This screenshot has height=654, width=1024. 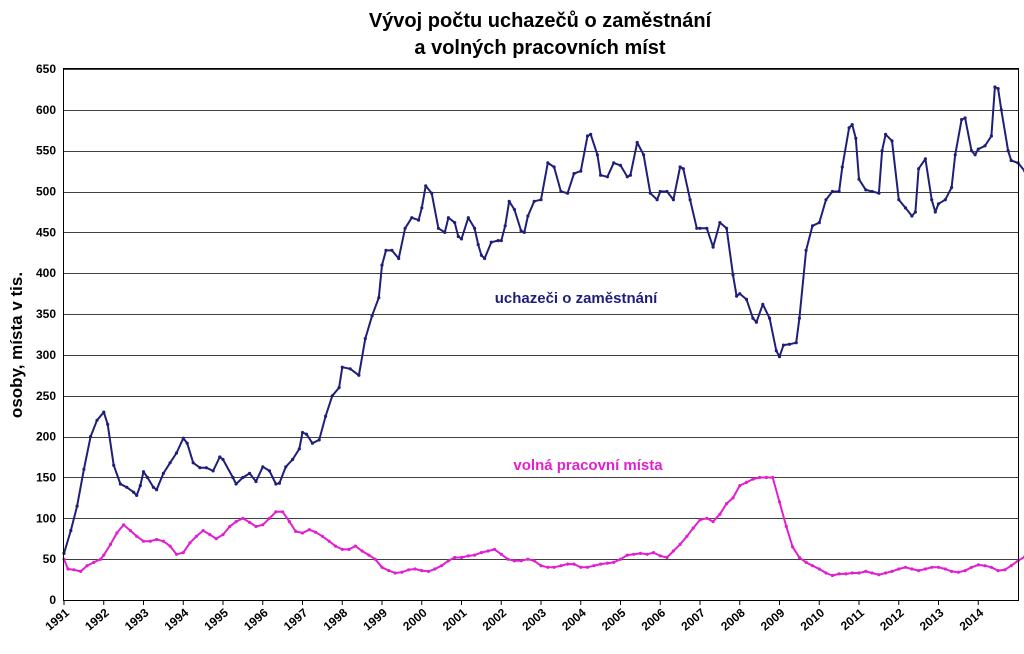 I want to click on x-tick-label: 2001, so click(x=455, y=619).